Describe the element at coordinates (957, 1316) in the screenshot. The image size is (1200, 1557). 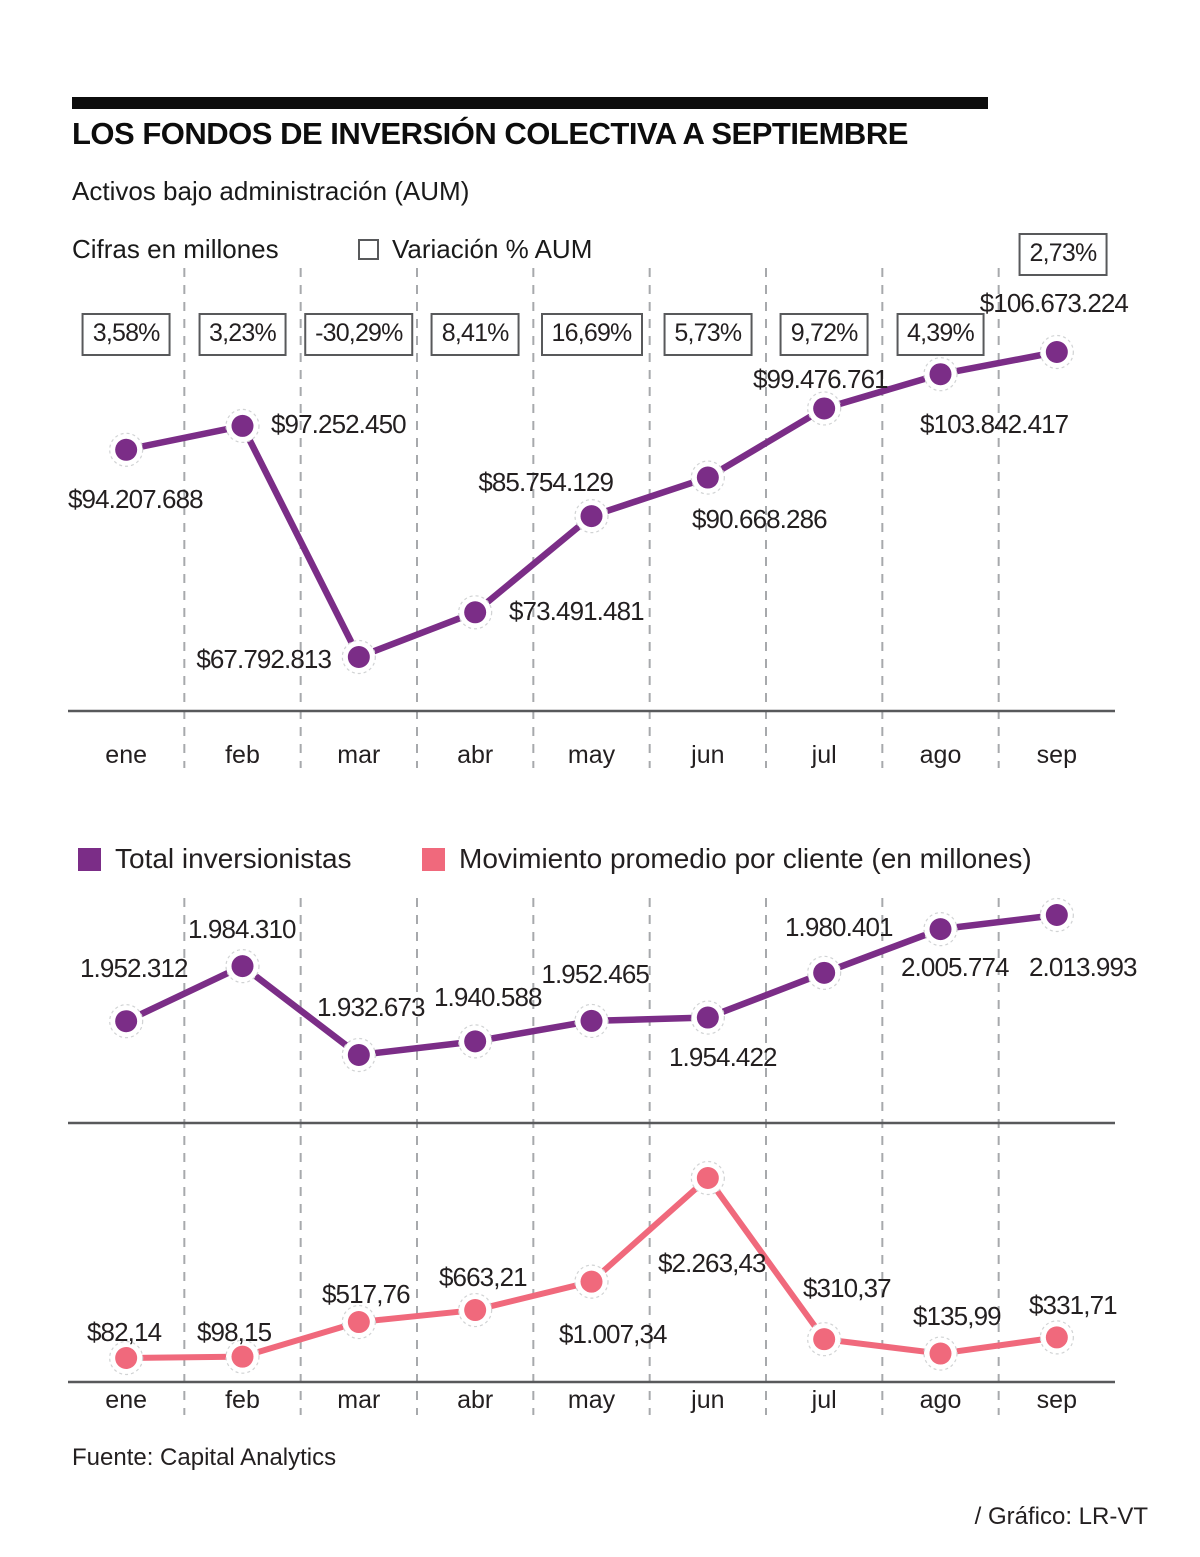
I see `movimiento_promedio_por_cliente-value-label: $135,99` at that location.